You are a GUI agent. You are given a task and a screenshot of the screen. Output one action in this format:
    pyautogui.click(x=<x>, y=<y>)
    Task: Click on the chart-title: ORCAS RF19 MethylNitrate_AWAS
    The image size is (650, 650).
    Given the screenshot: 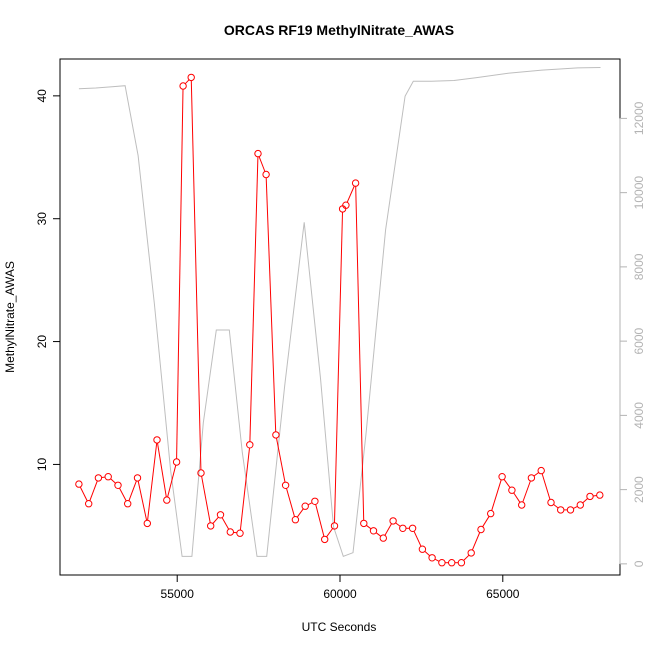 What is the action you would take?
    pyautogui.click(x=339, y=30)
    